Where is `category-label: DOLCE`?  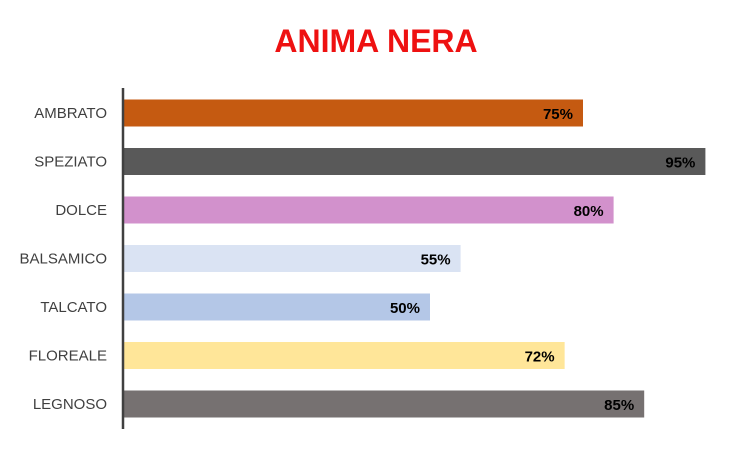 category-label: DOLCE is located at coordinates (81, 210).